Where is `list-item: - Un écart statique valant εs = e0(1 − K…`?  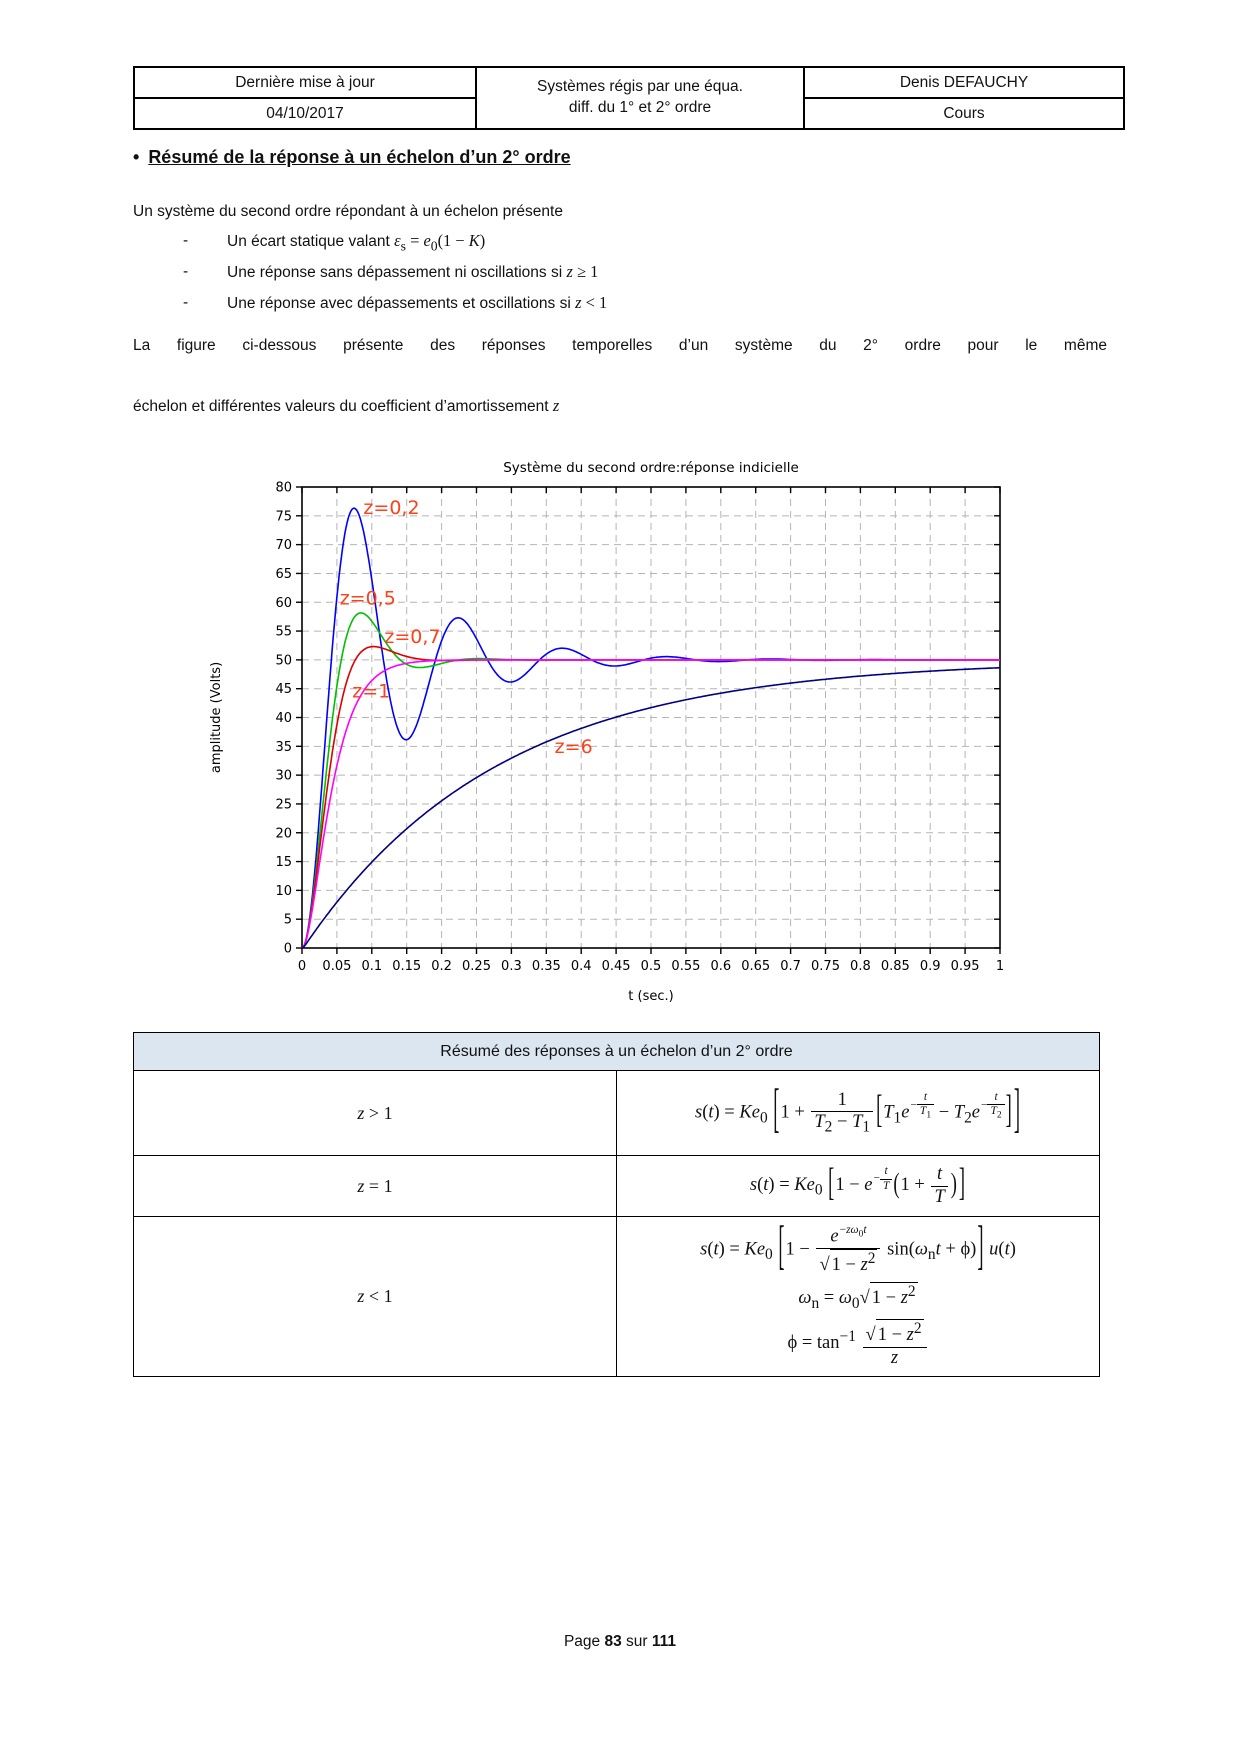 list-item: - Un écart statique valant εs = e0(1 − K… is located at coordinates (620, 241).